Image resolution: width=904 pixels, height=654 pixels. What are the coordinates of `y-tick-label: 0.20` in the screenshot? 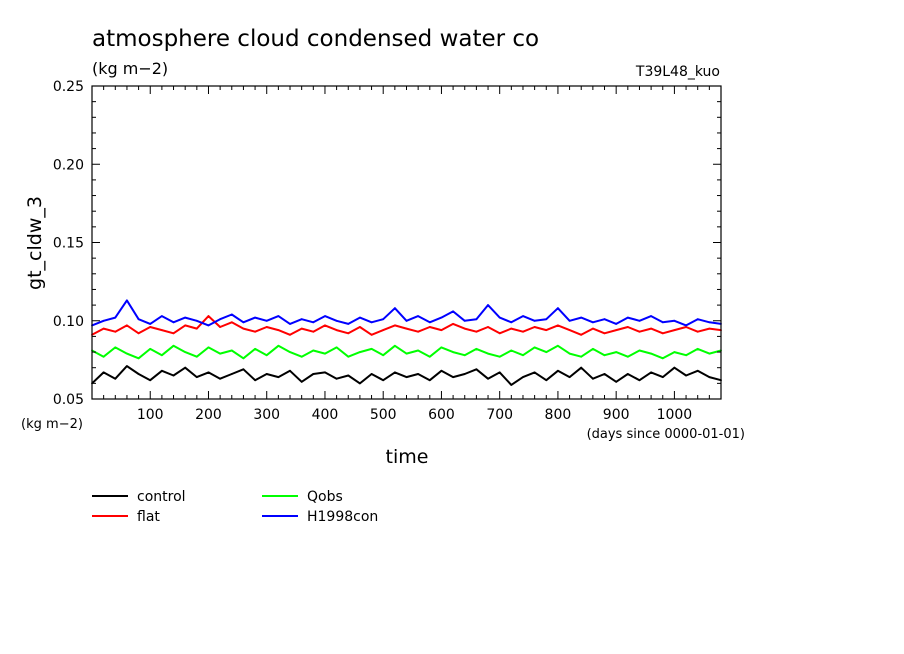 It's located at (68, 165).